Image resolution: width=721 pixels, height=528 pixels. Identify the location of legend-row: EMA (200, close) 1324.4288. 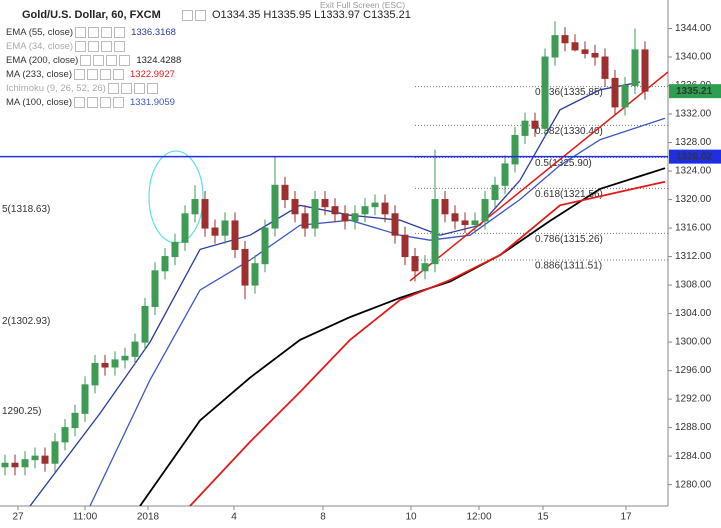
(94, 61).